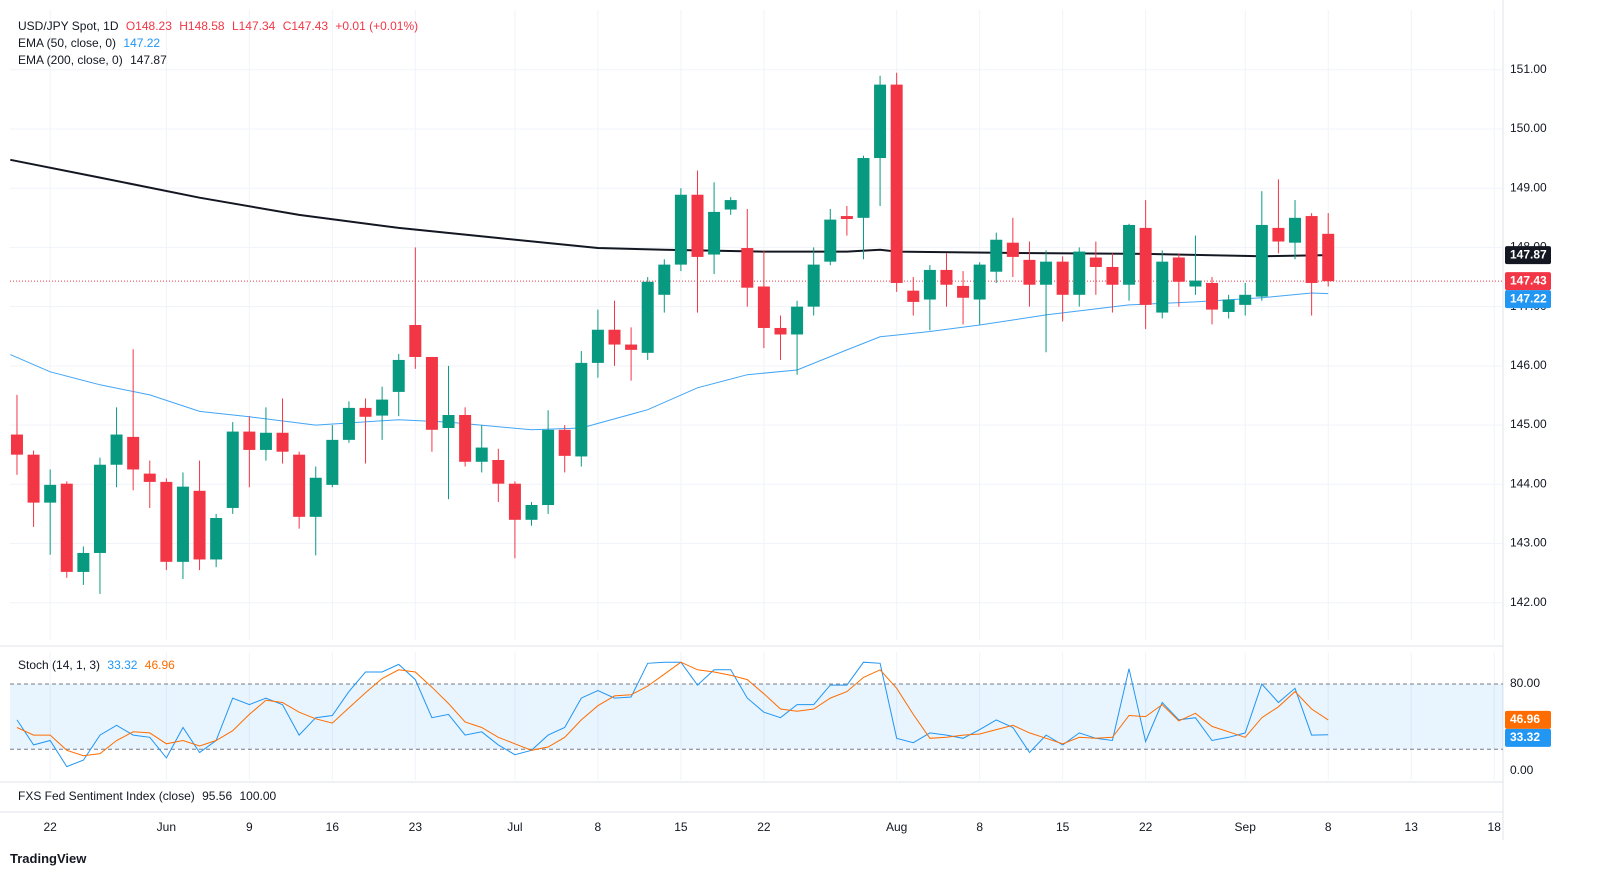 This screenshot has height=895, width=1600. What do you see at coordinates (68, 26) in the screenshot?
I see `symbol: USD/JPY Spot, 1D` at bounding box center [68, 26].